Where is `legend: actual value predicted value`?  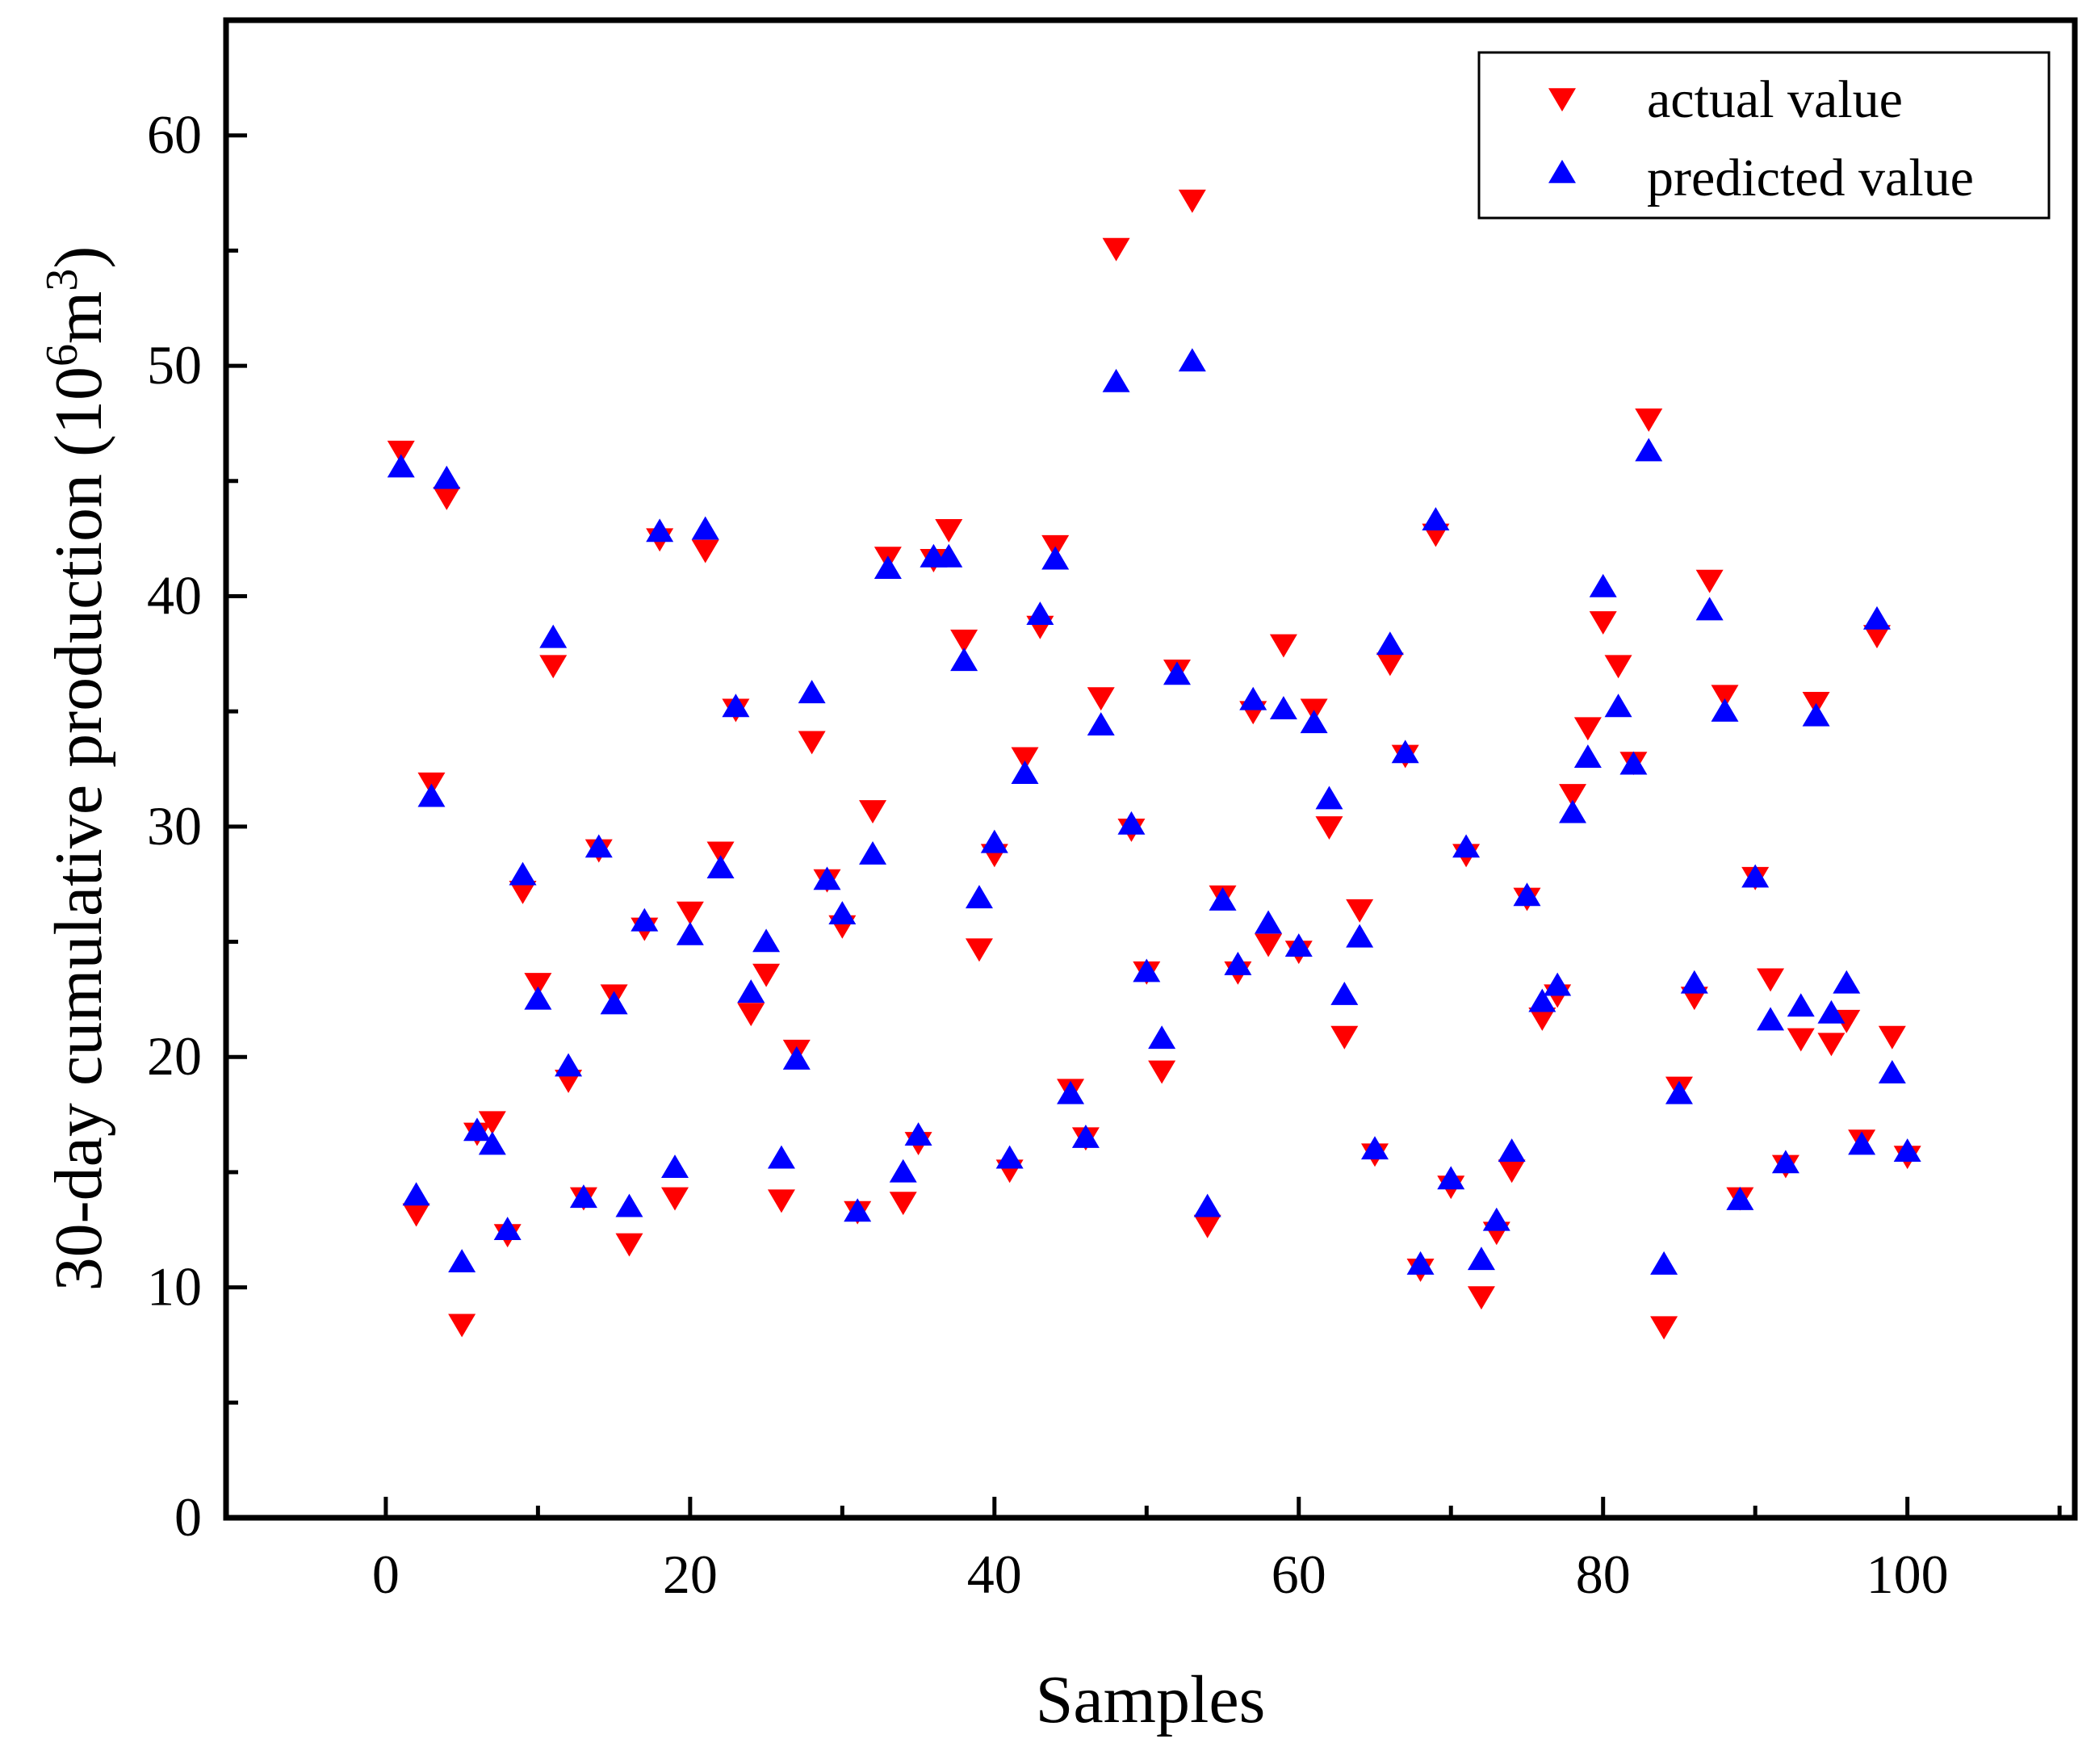
legend: actual value predicted value is located at coordinates (1764, 135).